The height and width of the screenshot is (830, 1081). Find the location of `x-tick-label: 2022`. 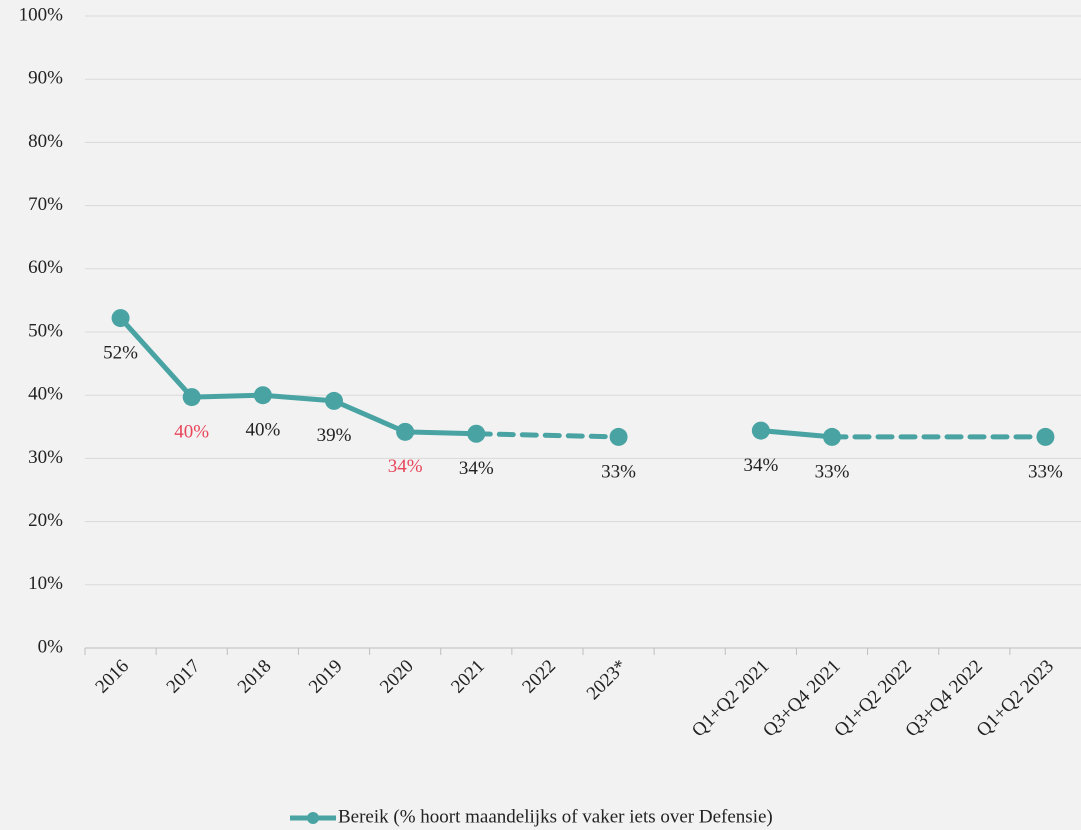

x-tick-label: 2022 is located at coordinates (539, 677).